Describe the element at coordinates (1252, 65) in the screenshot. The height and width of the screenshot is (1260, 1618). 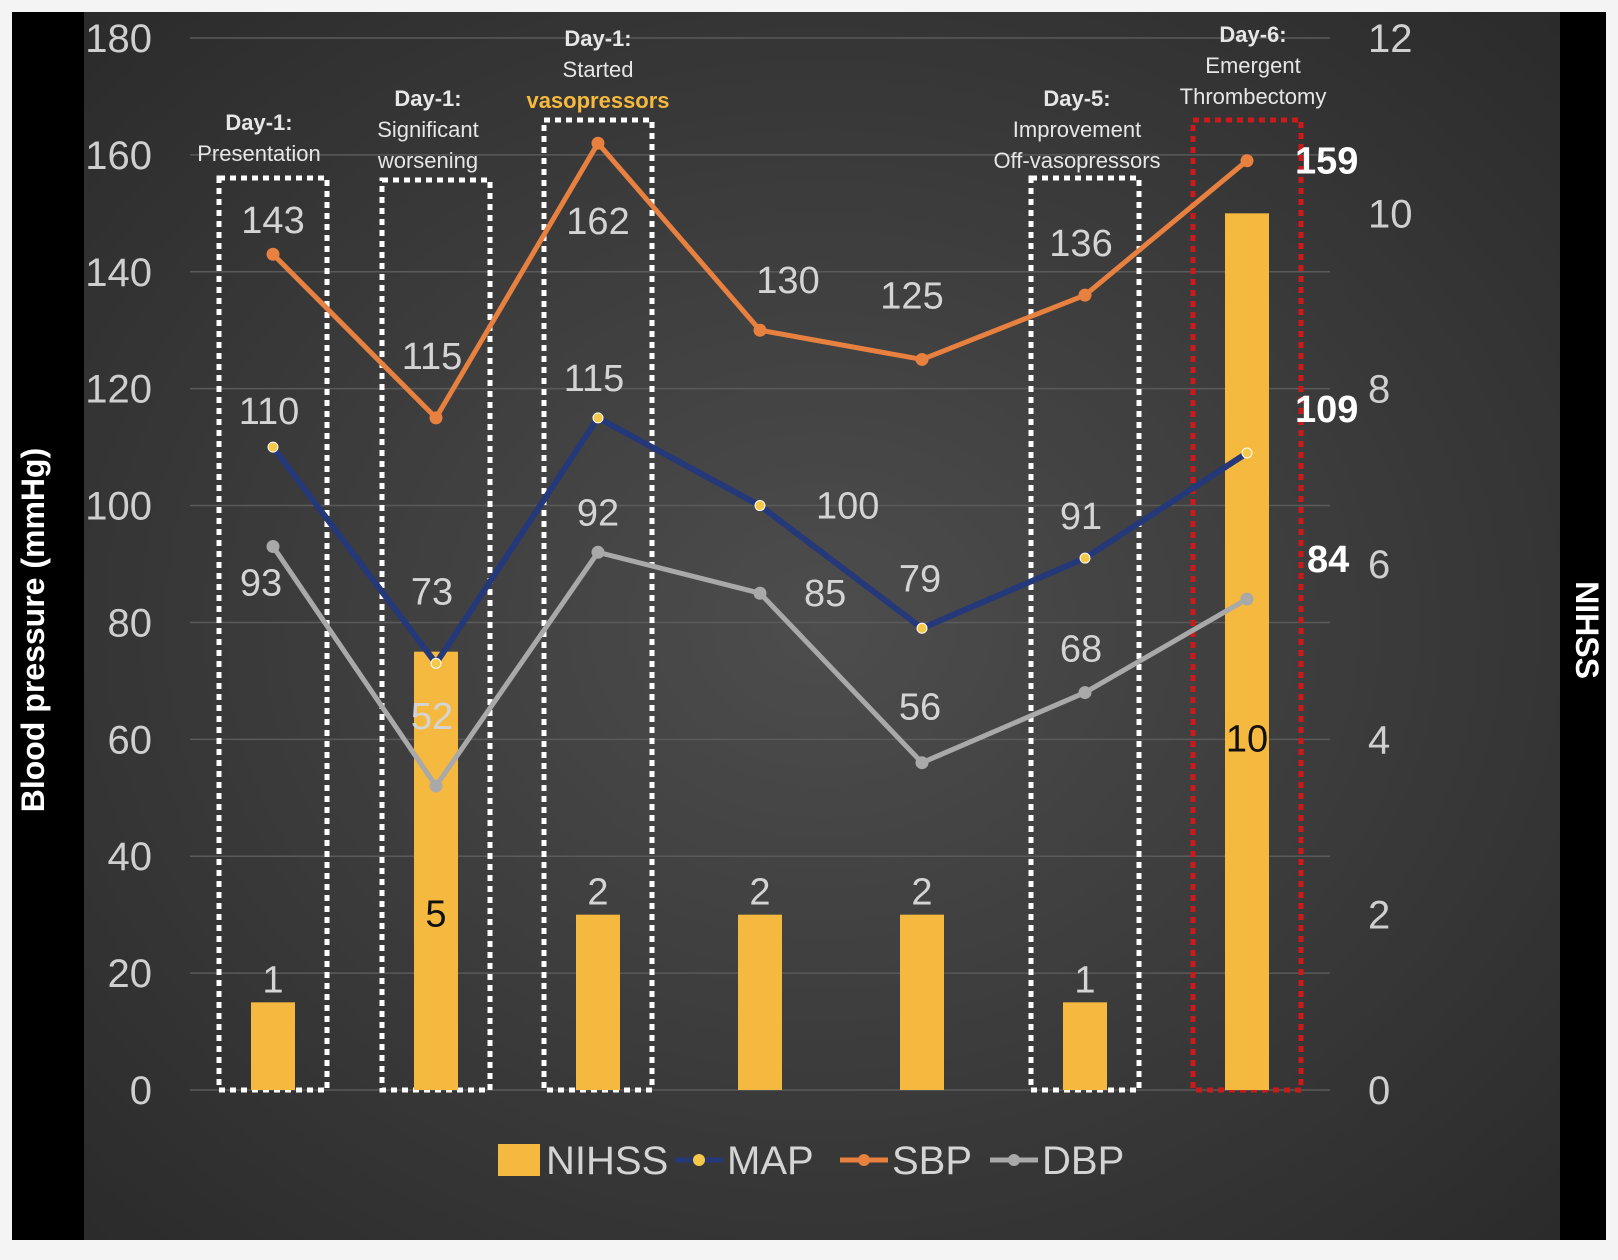
I see `annotation-text: Emergent` at that location.